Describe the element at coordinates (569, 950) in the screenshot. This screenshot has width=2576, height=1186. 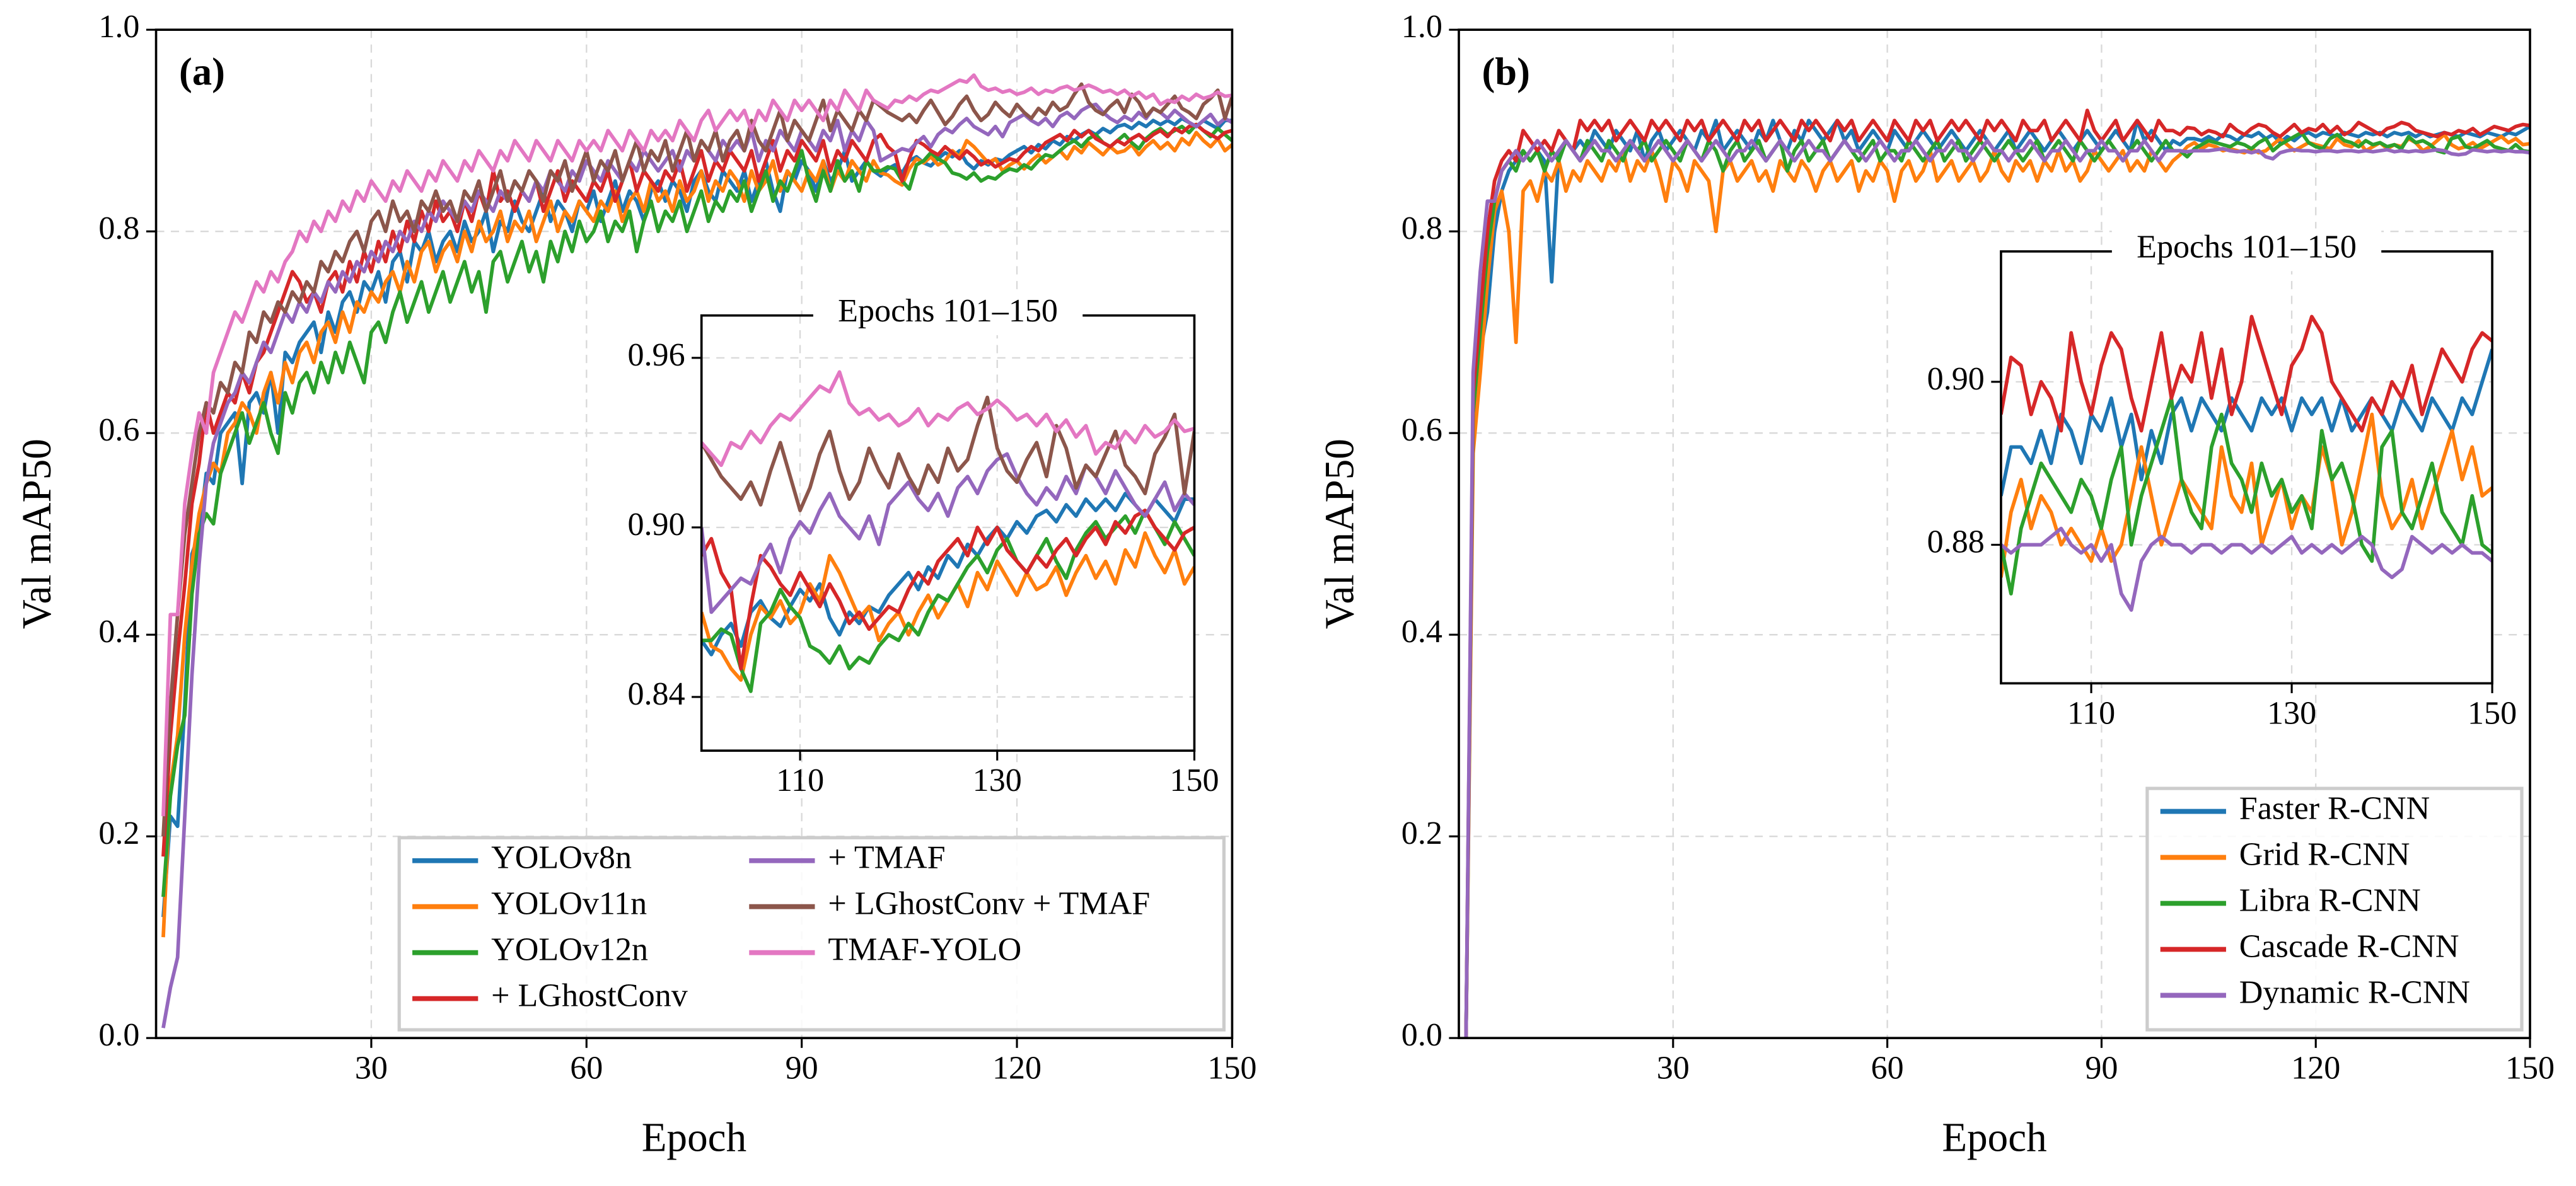
I see `legend-label: YOLOv12n` at that location.